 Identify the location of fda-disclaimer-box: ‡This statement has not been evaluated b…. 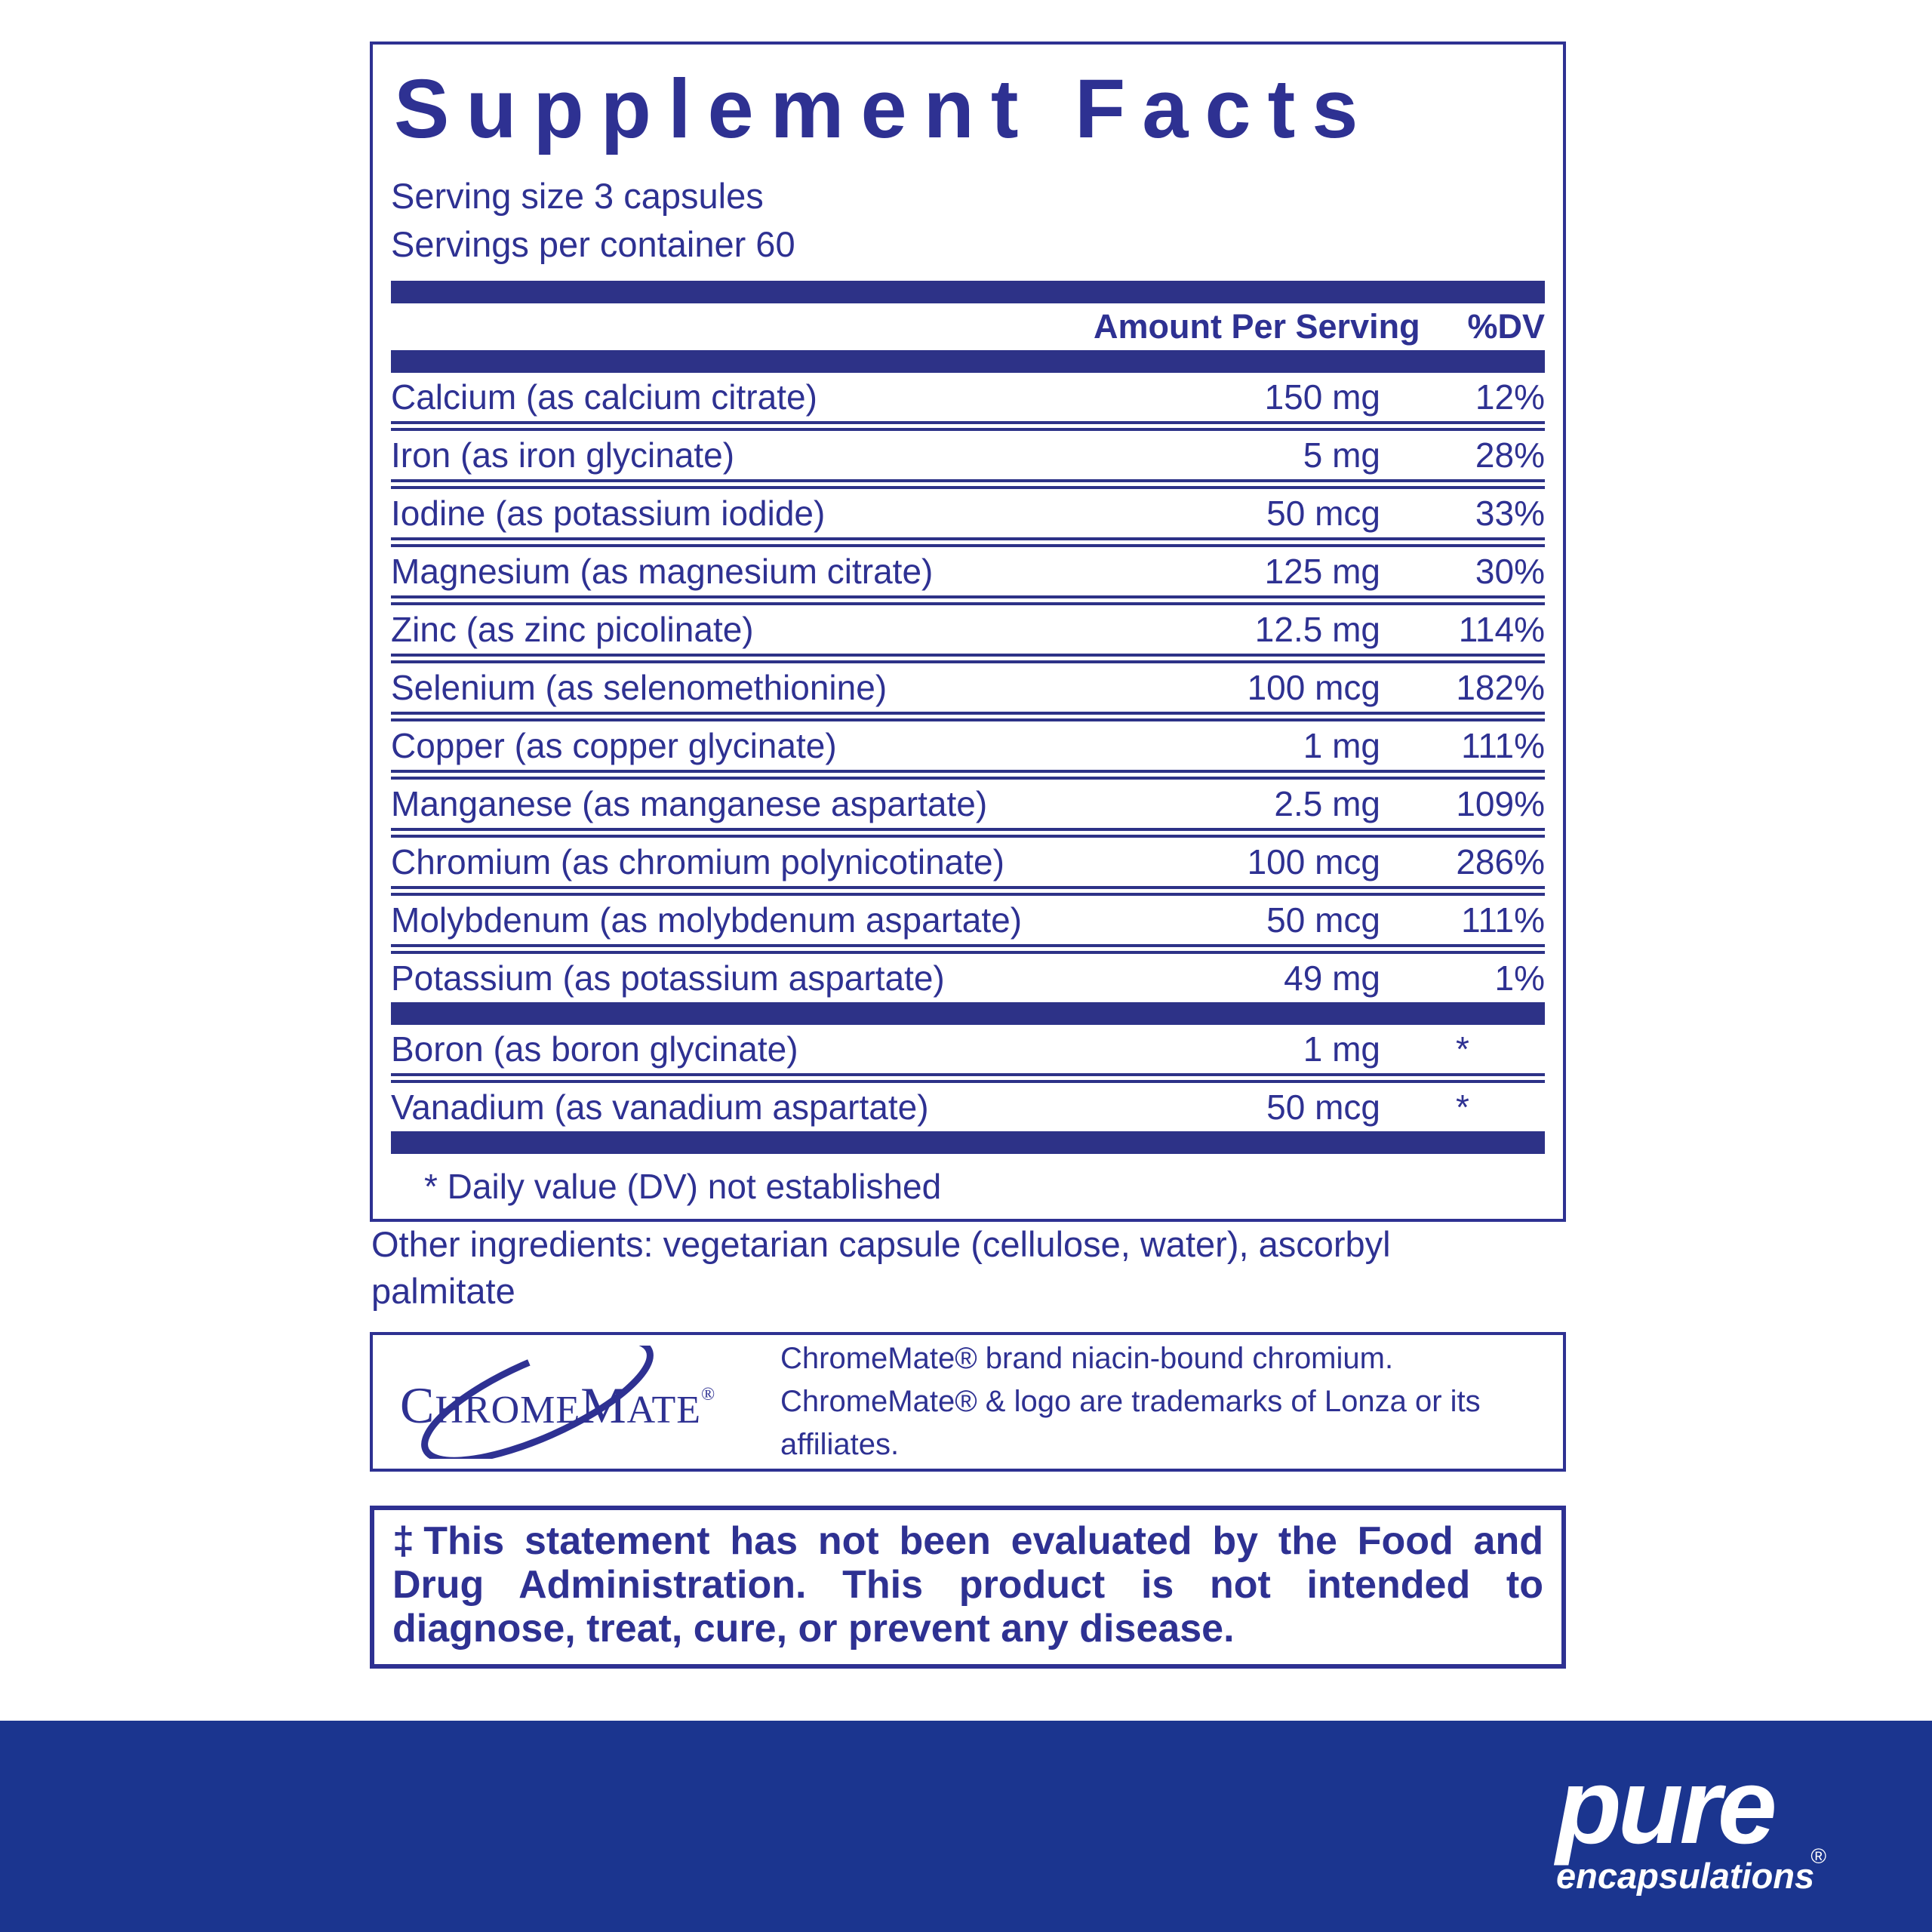
(968, 1587).